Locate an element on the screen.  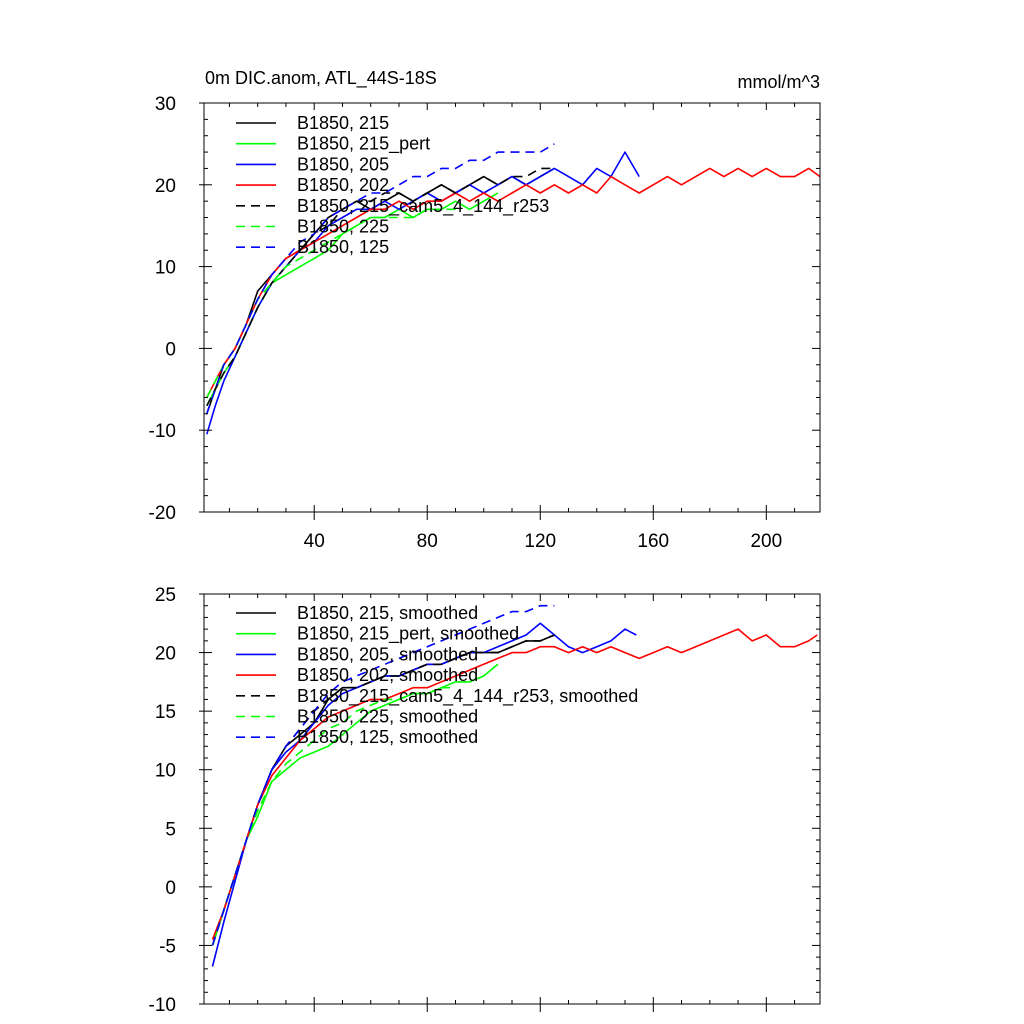
legend-label: B1850, 215, smoothed is located at coordinates (387, 613).